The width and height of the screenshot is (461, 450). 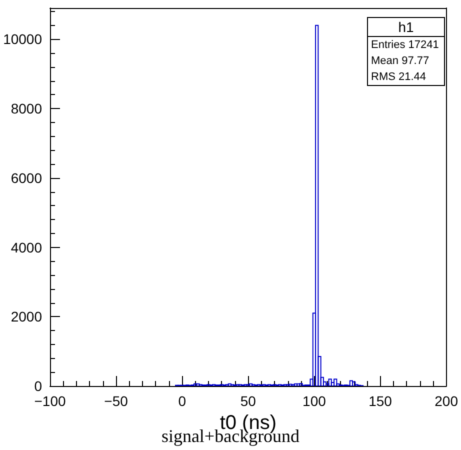 I want to click on y-tick-label: 4000, so click(x=26, y=247).